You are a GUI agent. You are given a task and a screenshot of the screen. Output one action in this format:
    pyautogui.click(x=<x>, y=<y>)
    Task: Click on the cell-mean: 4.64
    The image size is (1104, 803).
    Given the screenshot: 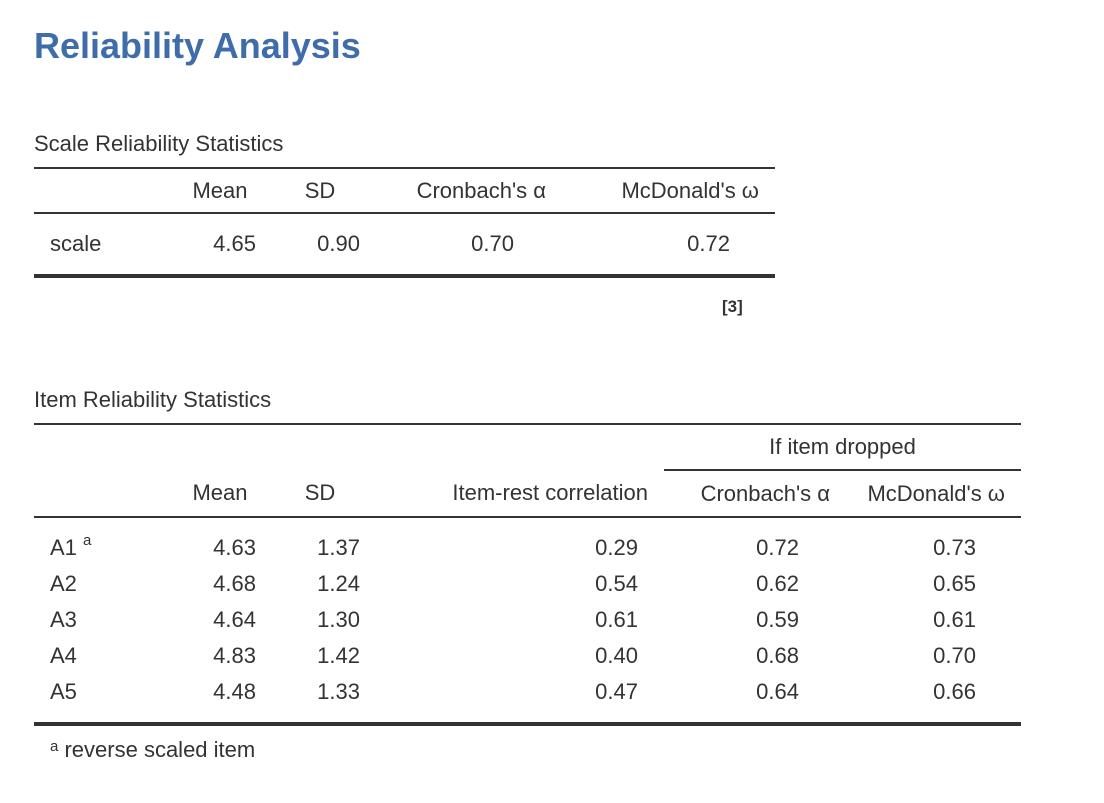 What is the action you would take?
    pyautogui.click(x=234, y=619)
    